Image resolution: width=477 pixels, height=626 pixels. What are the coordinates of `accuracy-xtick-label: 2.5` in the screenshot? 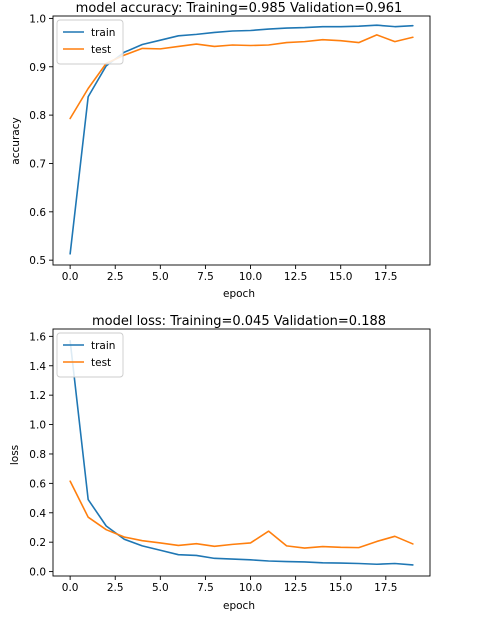 It's located at (115, 277).